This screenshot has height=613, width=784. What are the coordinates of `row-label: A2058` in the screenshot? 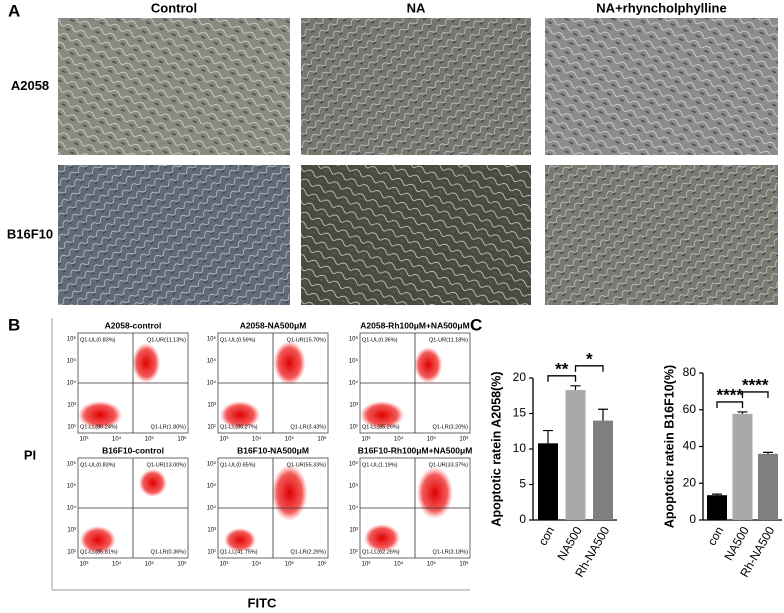 It's located at (30, 85).